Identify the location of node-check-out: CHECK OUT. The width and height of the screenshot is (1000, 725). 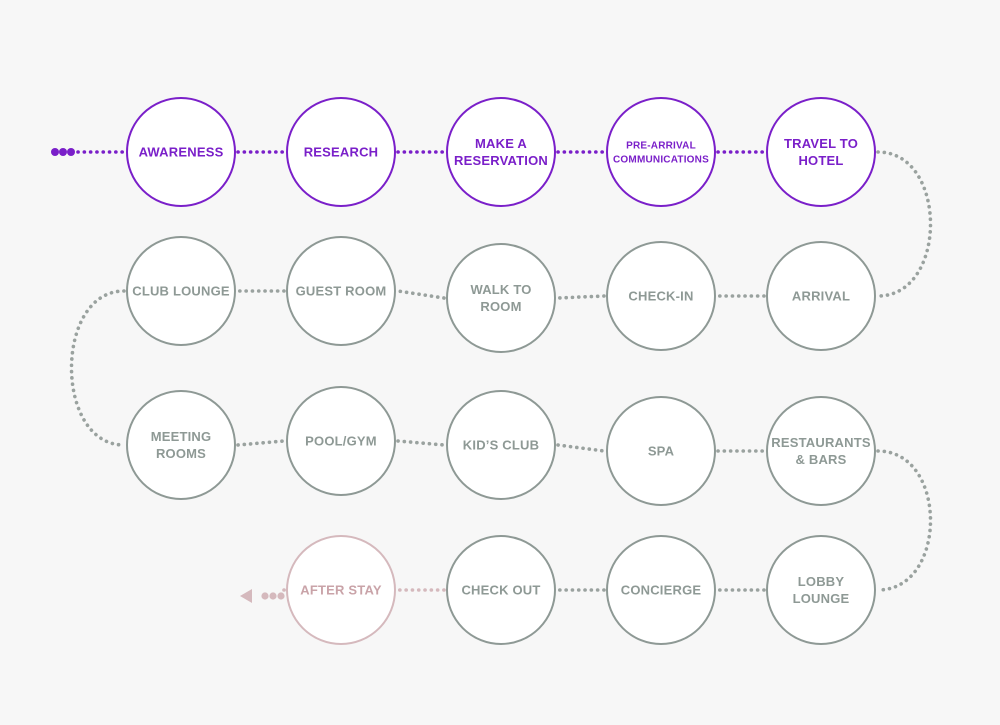
(501, 590).